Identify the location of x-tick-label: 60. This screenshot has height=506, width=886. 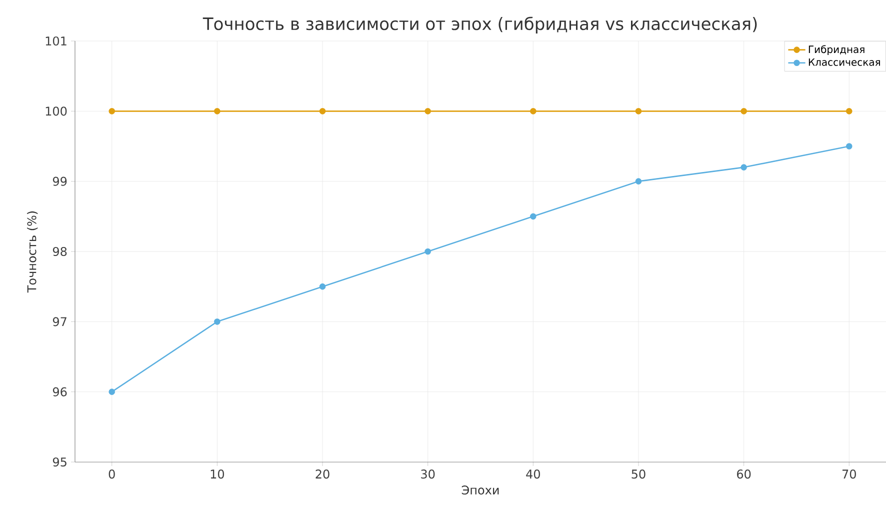
(744, 474).